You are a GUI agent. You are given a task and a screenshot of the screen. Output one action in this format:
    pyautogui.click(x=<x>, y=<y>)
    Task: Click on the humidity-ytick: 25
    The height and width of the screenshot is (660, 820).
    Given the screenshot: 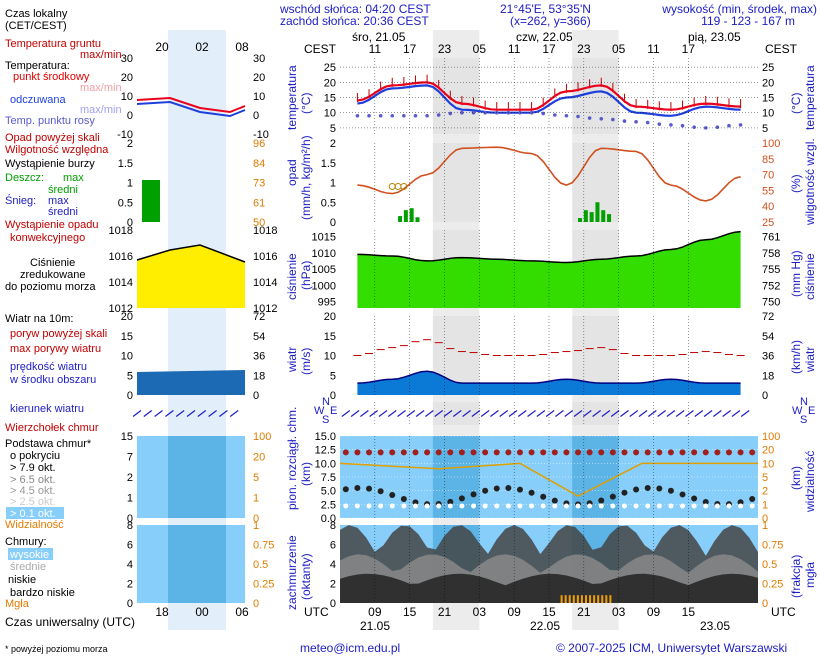 What is the action you would take?
    pyautogui.click(x=768, y=223)
    